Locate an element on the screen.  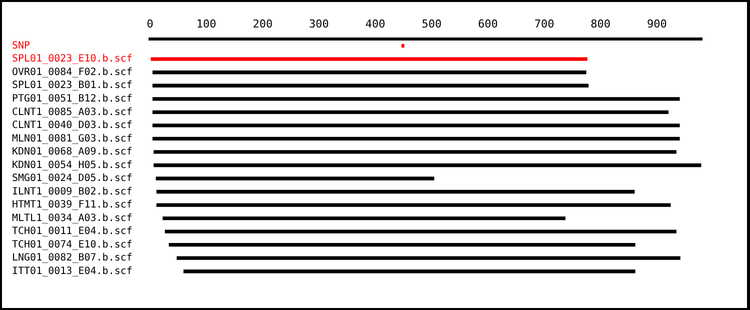
y-tick-label: MLTL1_0034_A03.b.scf is located at coordinates (72, 218).